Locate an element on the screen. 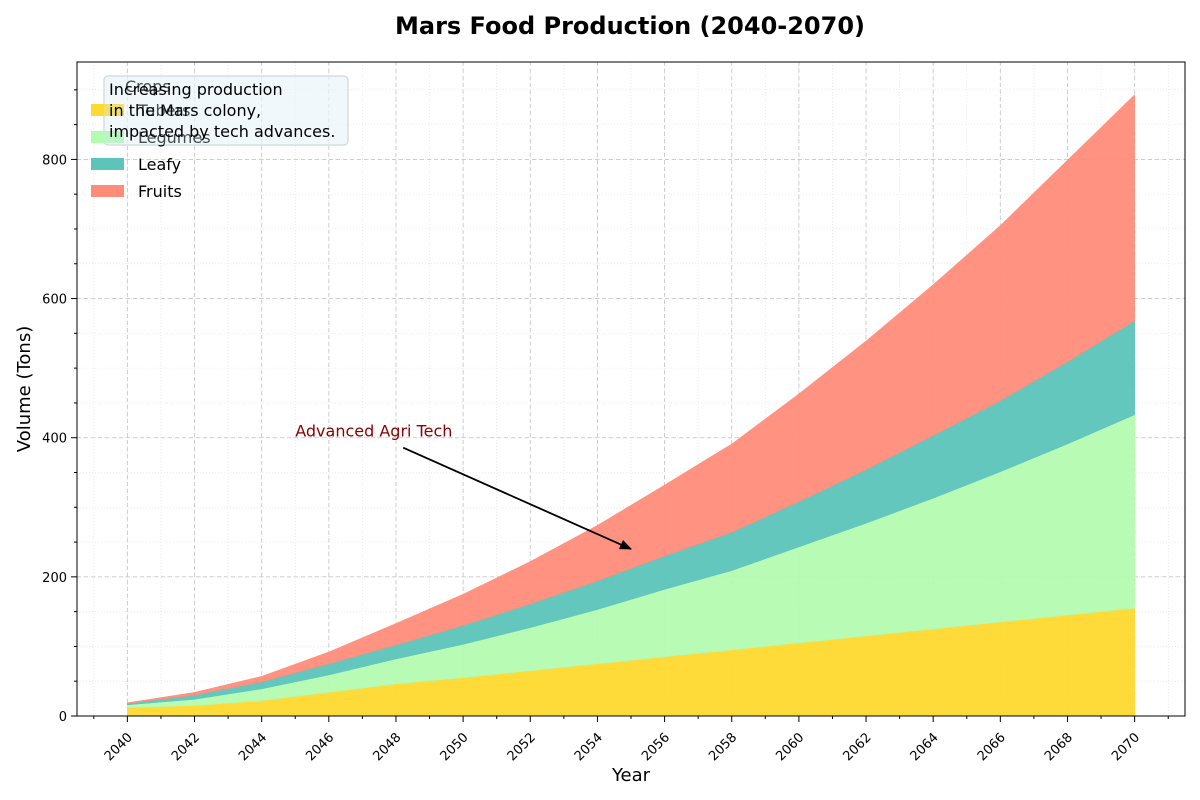  x-tick-label: 2054 is located at coordinates (589, 747).